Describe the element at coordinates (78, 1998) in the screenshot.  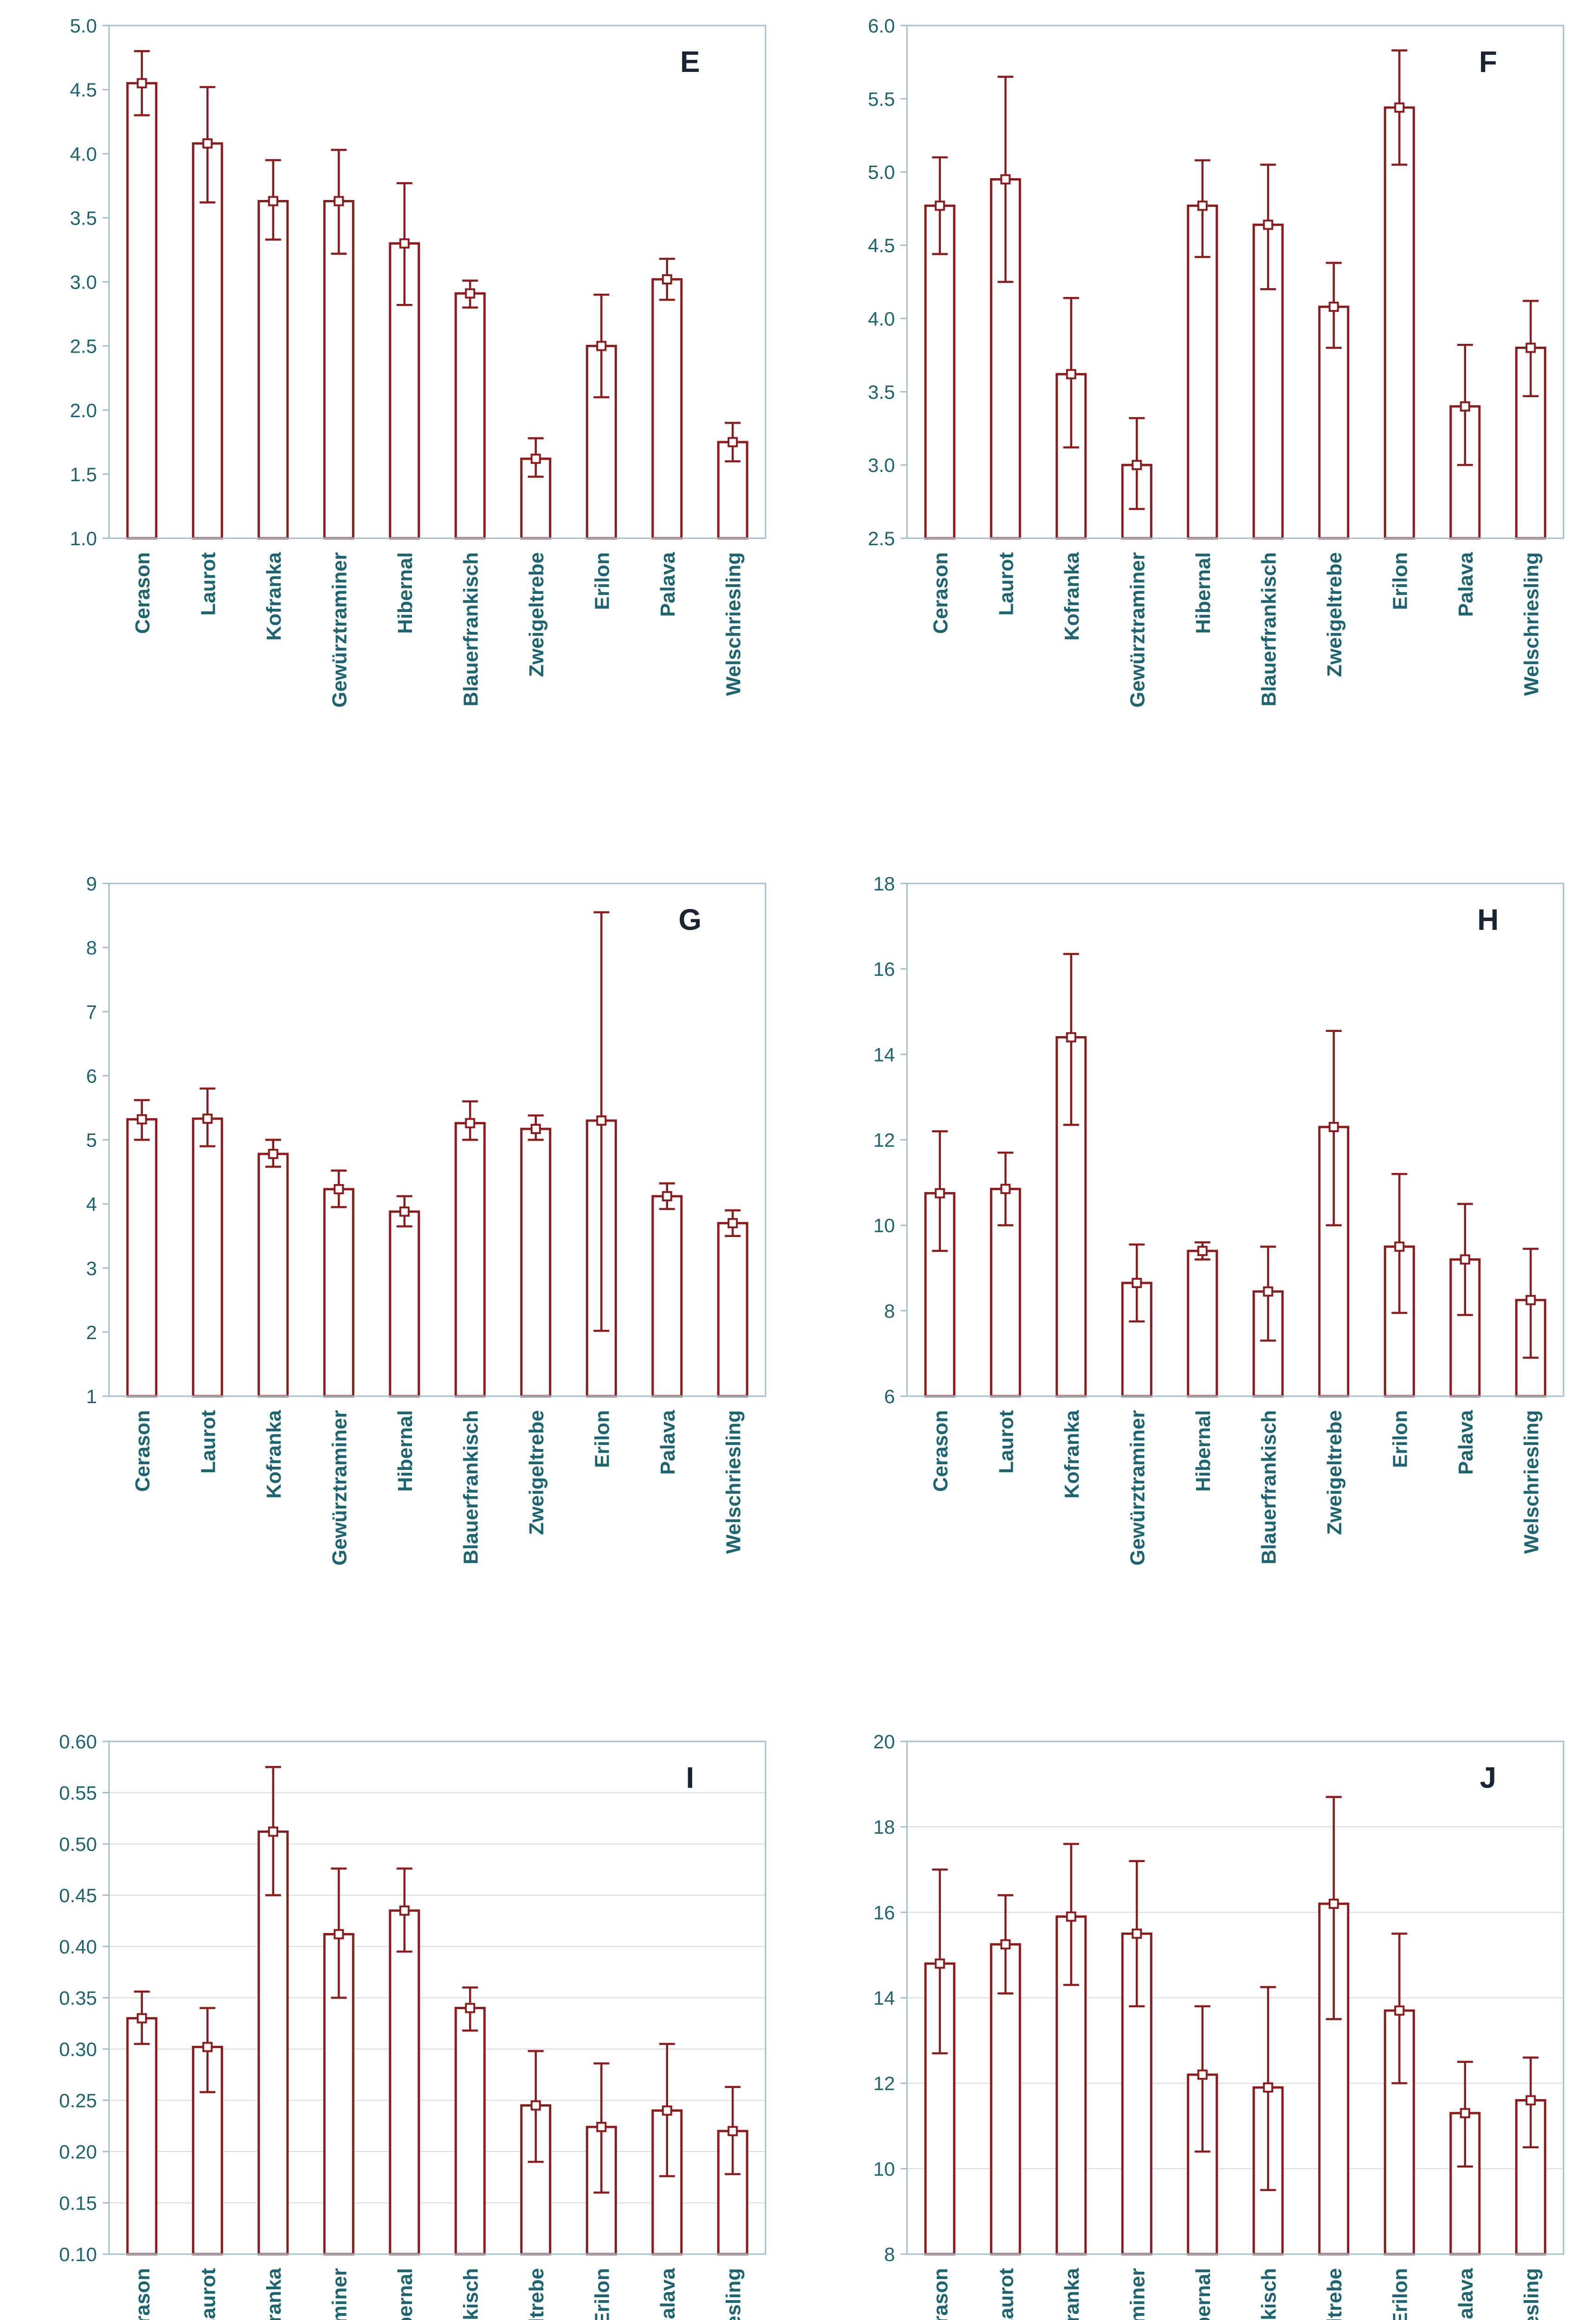
I see `y-tick-label: 0.35` at that location.